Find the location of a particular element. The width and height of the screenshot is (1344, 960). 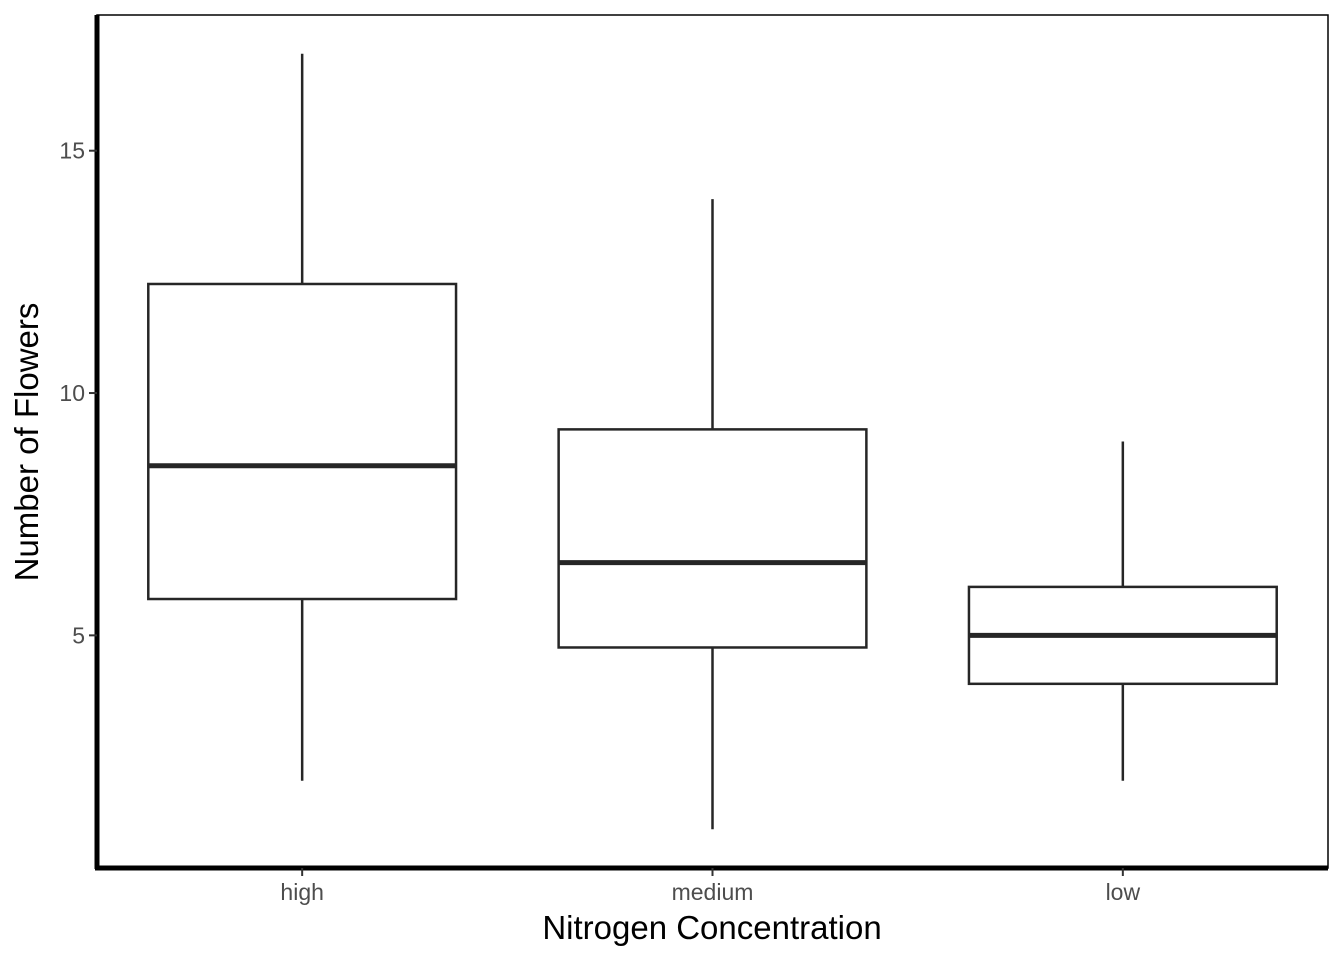

y-tick-label: 5 is located at coordinates (78, 635).